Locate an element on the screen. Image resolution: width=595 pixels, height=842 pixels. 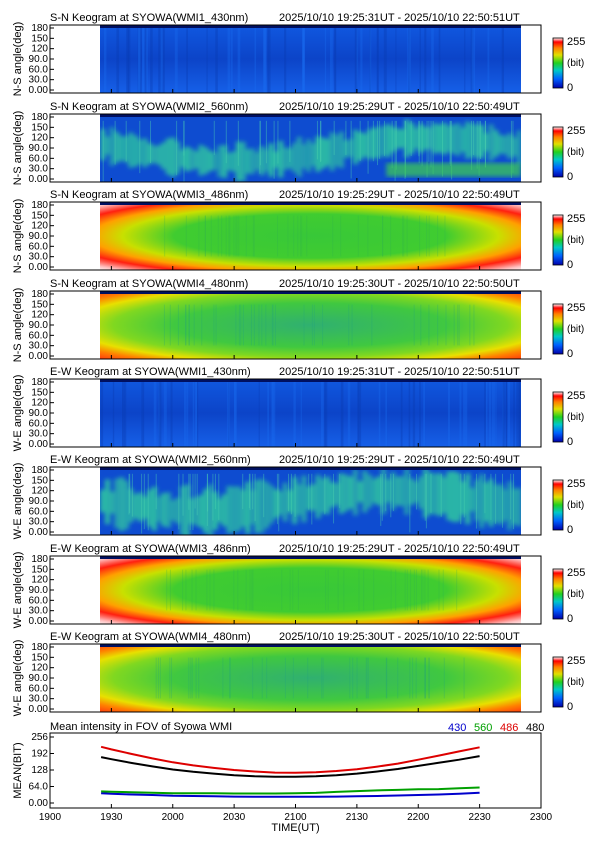
keogram-title: E-W Keogram at SYOWA(WMI2_560nm) is located at coordinates (150, 460).